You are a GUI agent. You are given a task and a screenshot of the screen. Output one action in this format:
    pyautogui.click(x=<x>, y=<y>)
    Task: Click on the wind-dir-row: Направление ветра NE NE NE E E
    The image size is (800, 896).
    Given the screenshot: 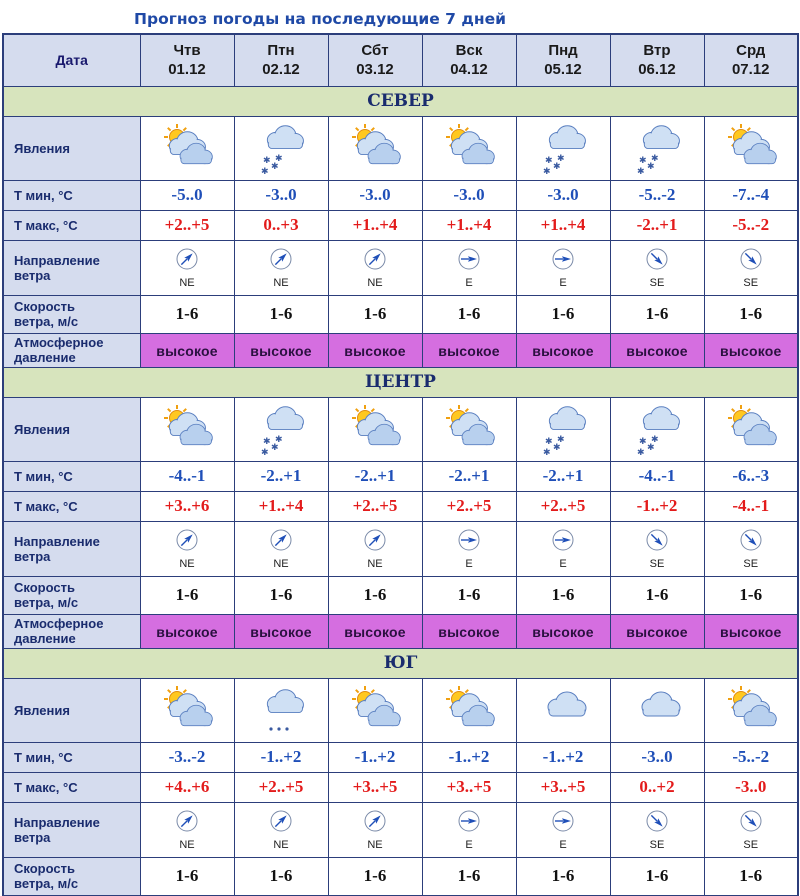 What is the action you would take?
    pyautogui.click(x=400, y=267)
    